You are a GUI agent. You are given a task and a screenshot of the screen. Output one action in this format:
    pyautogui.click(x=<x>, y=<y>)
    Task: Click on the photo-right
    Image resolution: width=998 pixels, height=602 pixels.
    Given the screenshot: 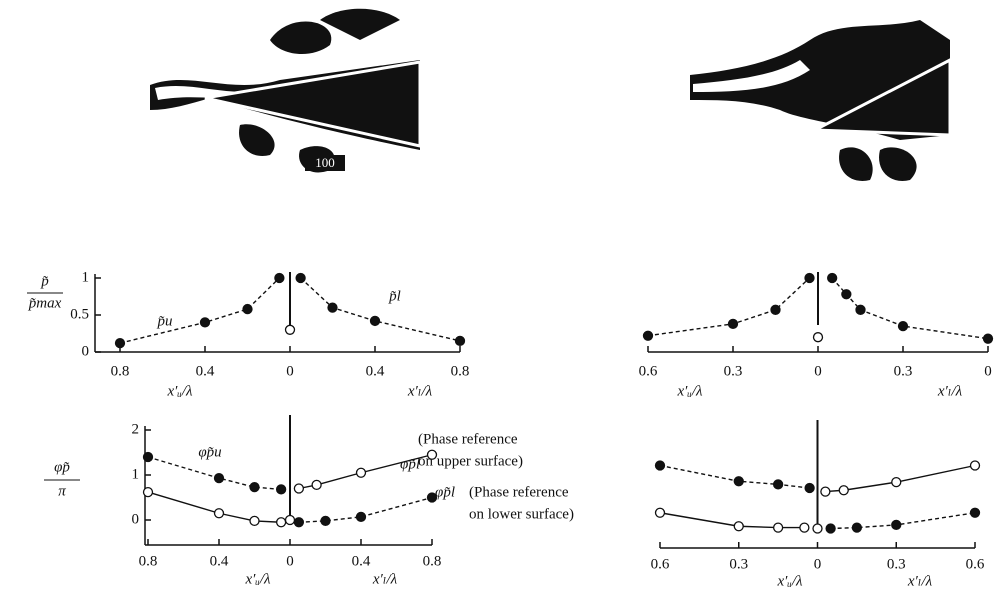 What is the action you would take?
    pyautogui.click(x=821, y=100)
    